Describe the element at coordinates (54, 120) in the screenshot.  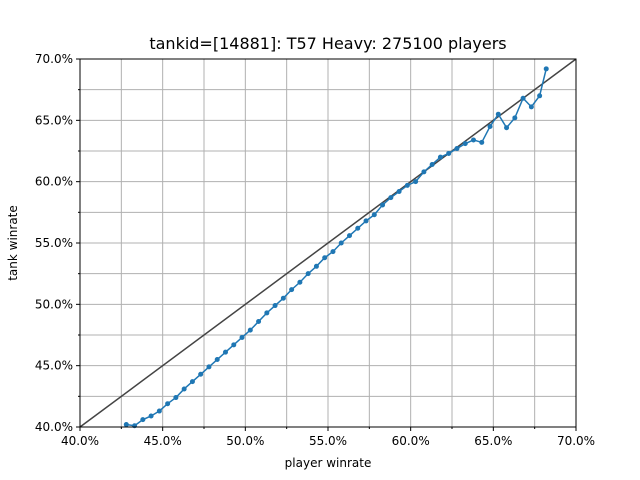
I see `y-tick-label: 65.0%` at that location.